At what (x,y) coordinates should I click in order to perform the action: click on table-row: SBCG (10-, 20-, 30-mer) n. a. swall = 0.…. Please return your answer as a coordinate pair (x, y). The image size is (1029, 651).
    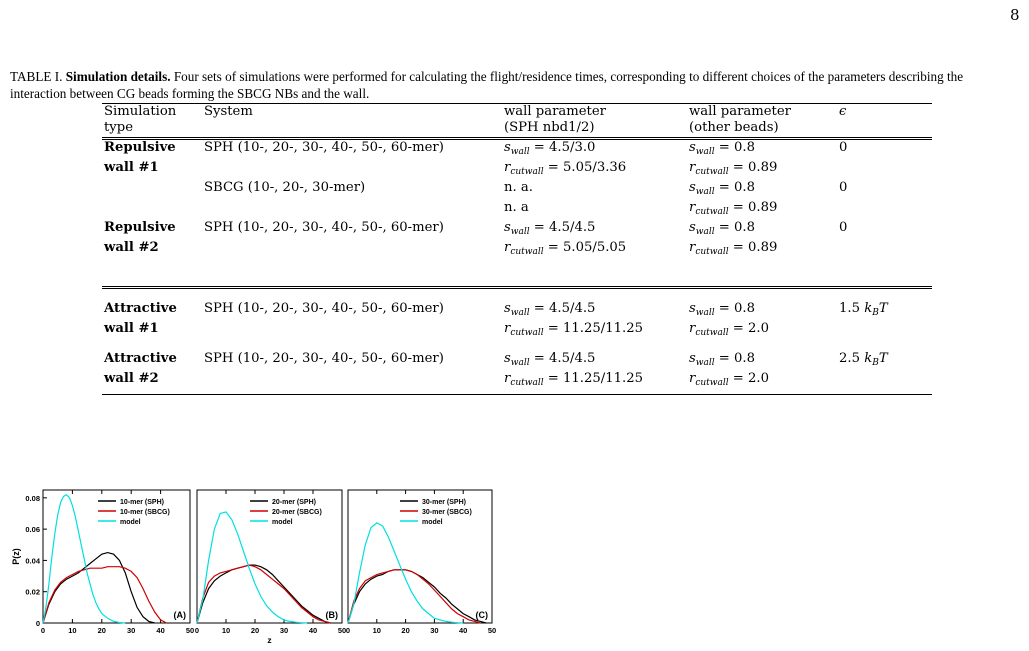
    Looking at the image, I should click on (517, 190).